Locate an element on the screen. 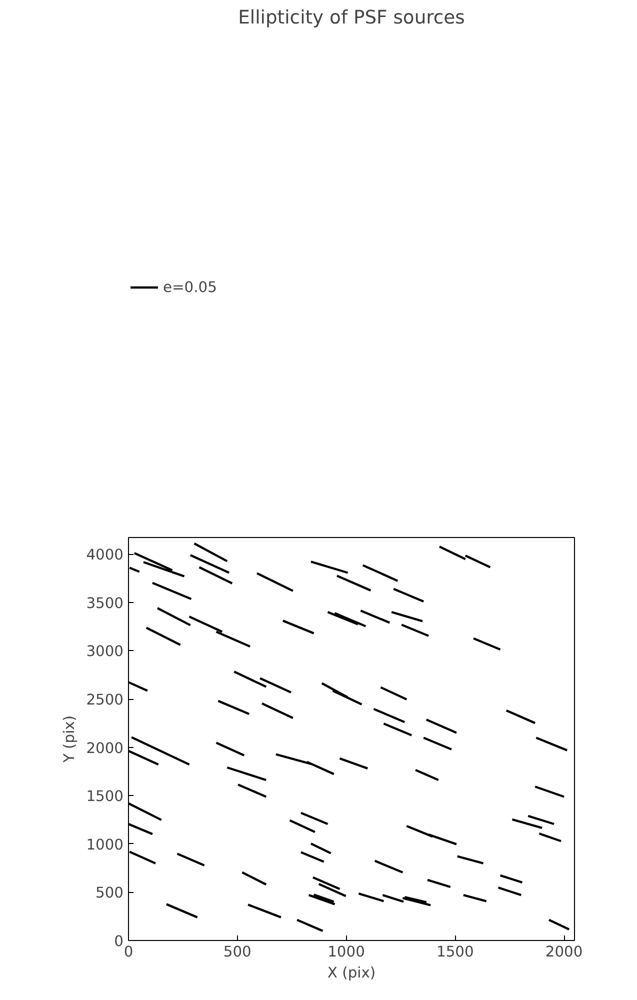 The height and width of the screenshot is (1000, 637). y-tick-label: 500 is located at coordinates (110, 893).